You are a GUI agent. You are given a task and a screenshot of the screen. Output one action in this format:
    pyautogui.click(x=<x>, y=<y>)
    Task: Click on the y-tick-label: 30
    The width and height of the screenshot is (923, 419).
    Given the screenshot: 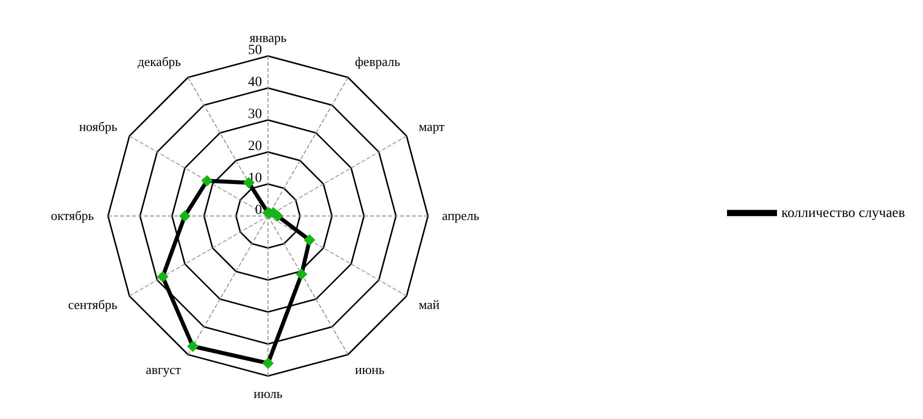 What is the action you would take?
    pyautogui.click(x=255, y=114)
    